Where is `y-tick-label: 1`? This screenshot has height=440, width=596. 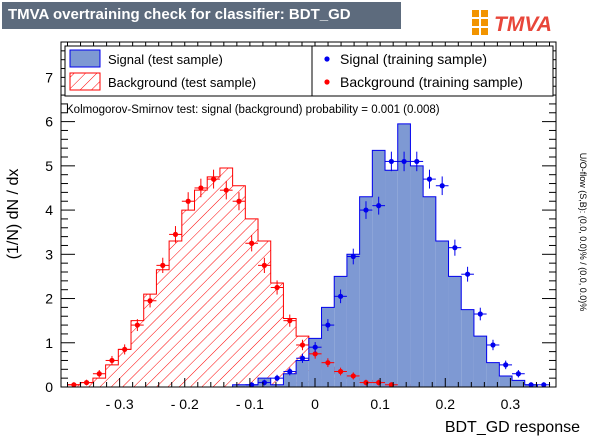 y-tick-label: 1 is located at coordinates (49, 343).